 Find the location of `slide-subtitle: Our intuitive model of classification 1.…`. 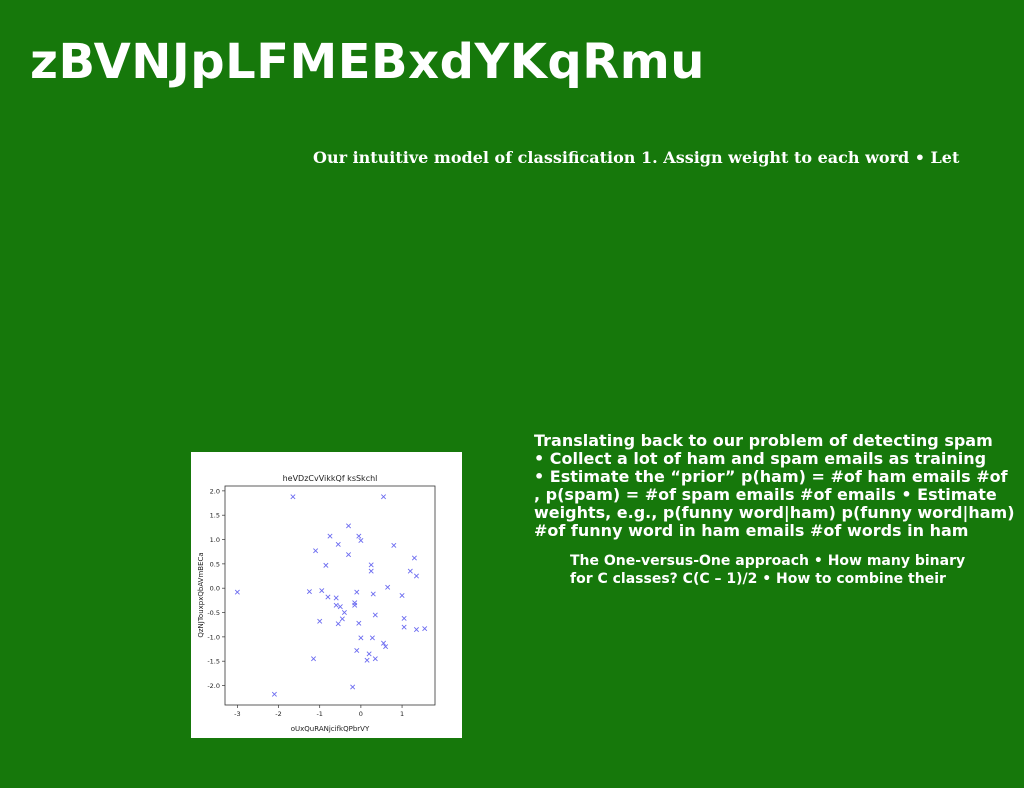

slide-subtitle: Our intuitive model of classification 1.… is located at coordinates (636, 157).